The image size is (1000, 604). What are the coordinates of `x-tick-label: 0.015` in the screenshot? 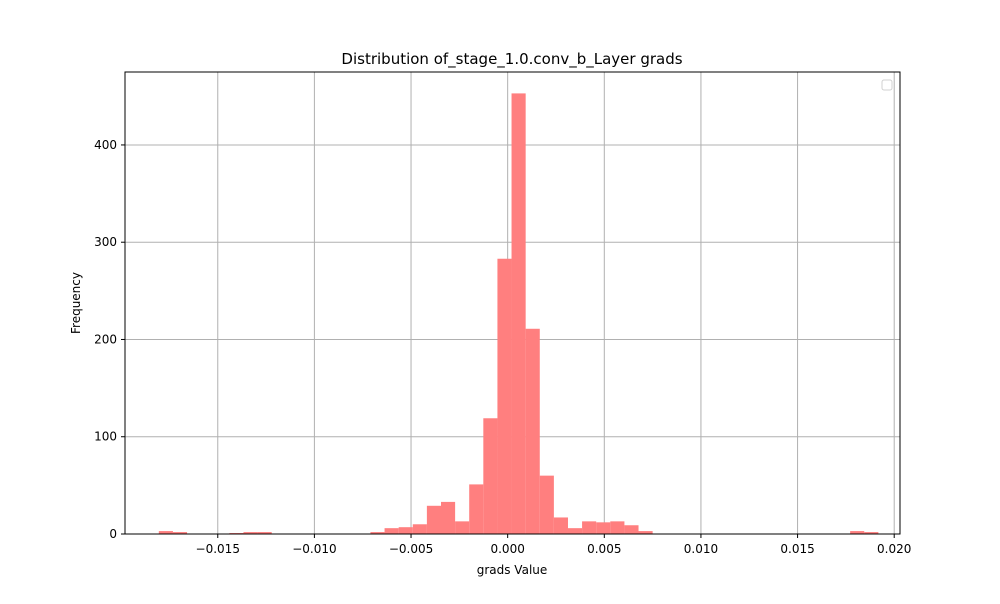 It's located at (797, 549).